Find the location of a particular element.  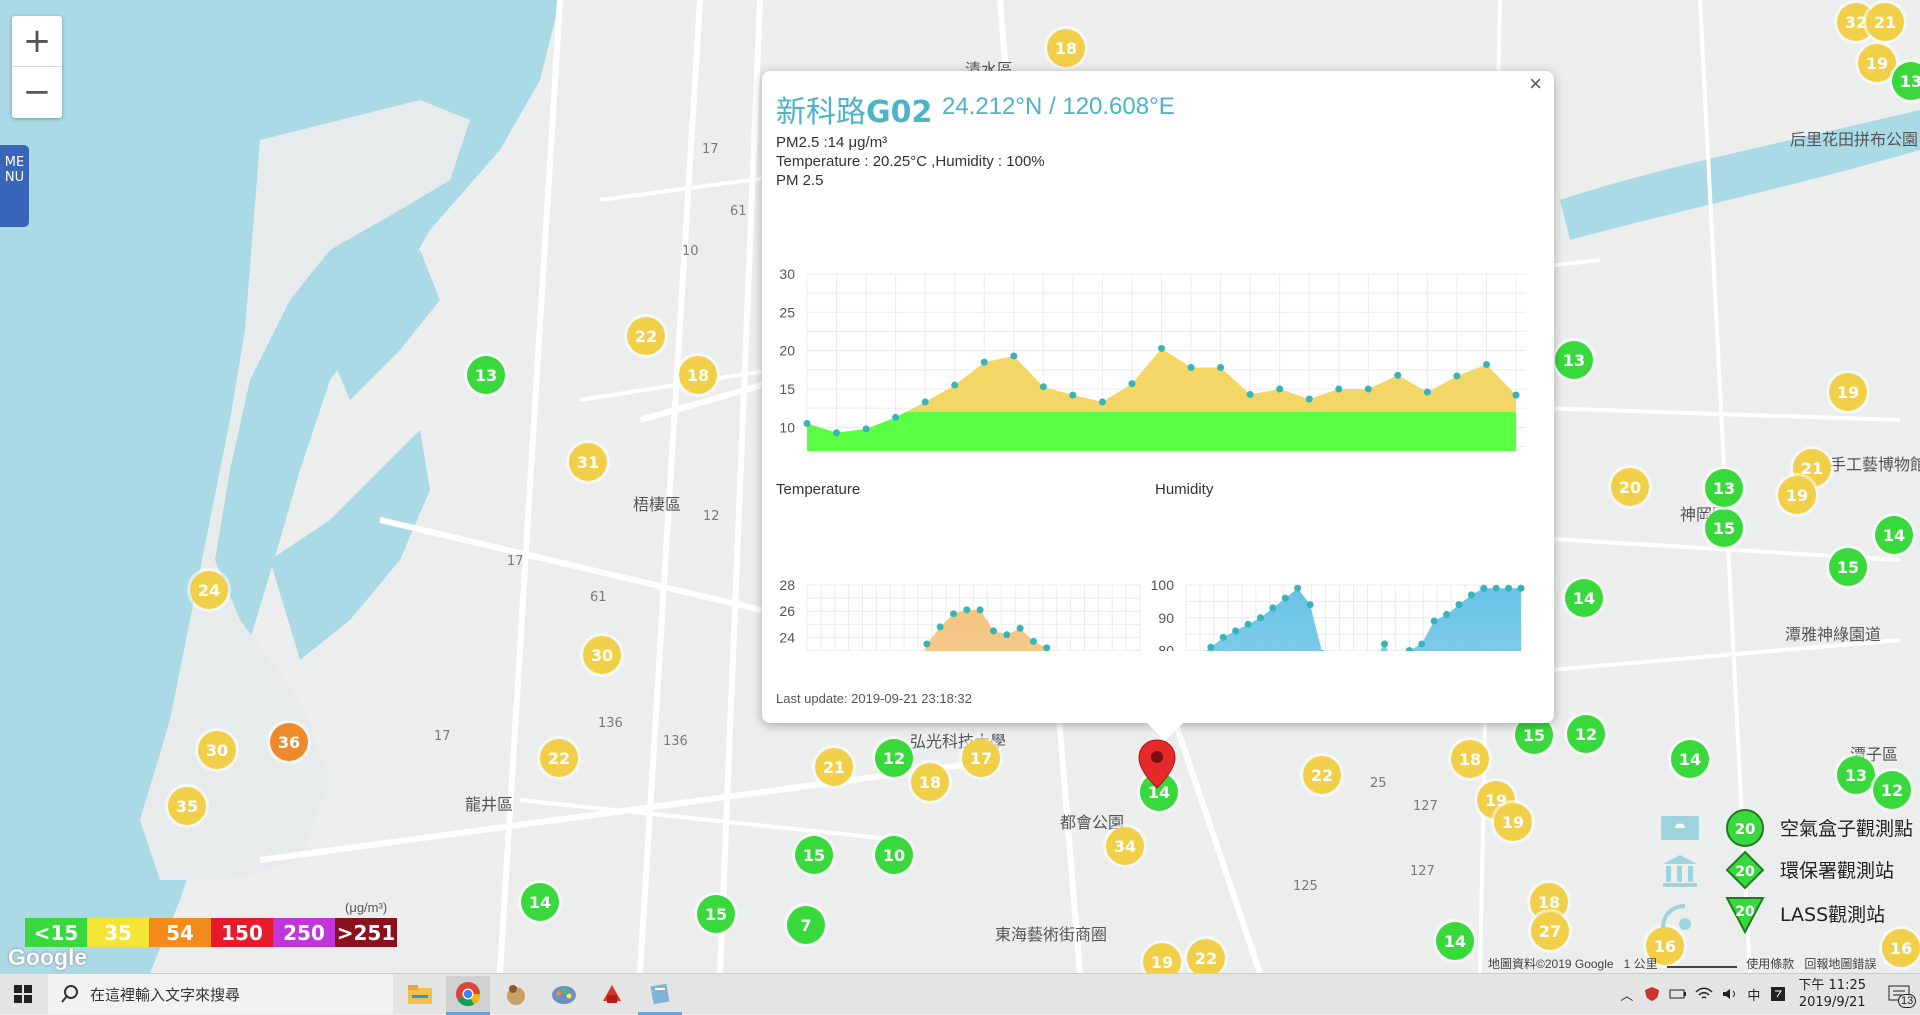

map-data-credit: 地圖資料©2019 Google is located at coordinates (1551, 964).